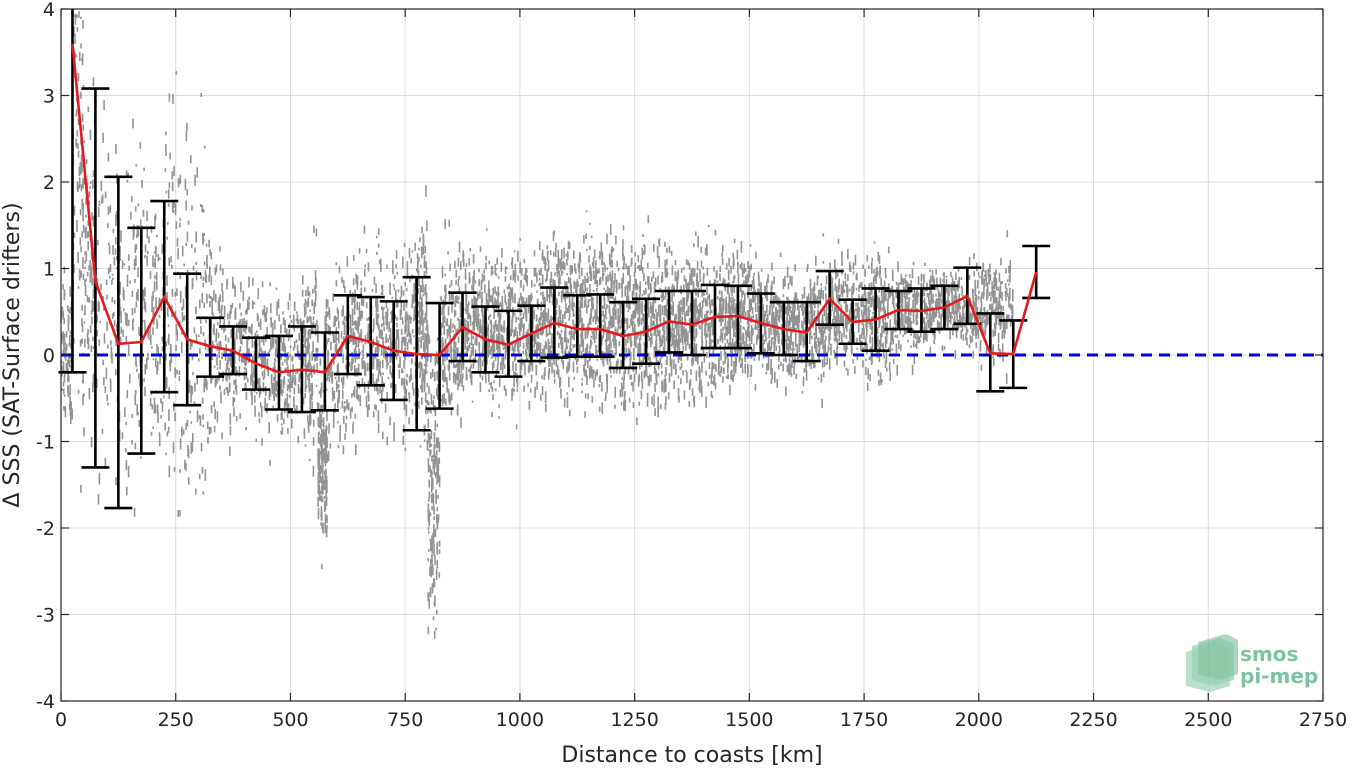 Image resolution: width=1352 pixels, height=768 pixels. What do you see at coordinates (691, 755) in the screenshot?
I see `x-axis-title: Distance to coasts [km]` at bounding box center [691, 755].